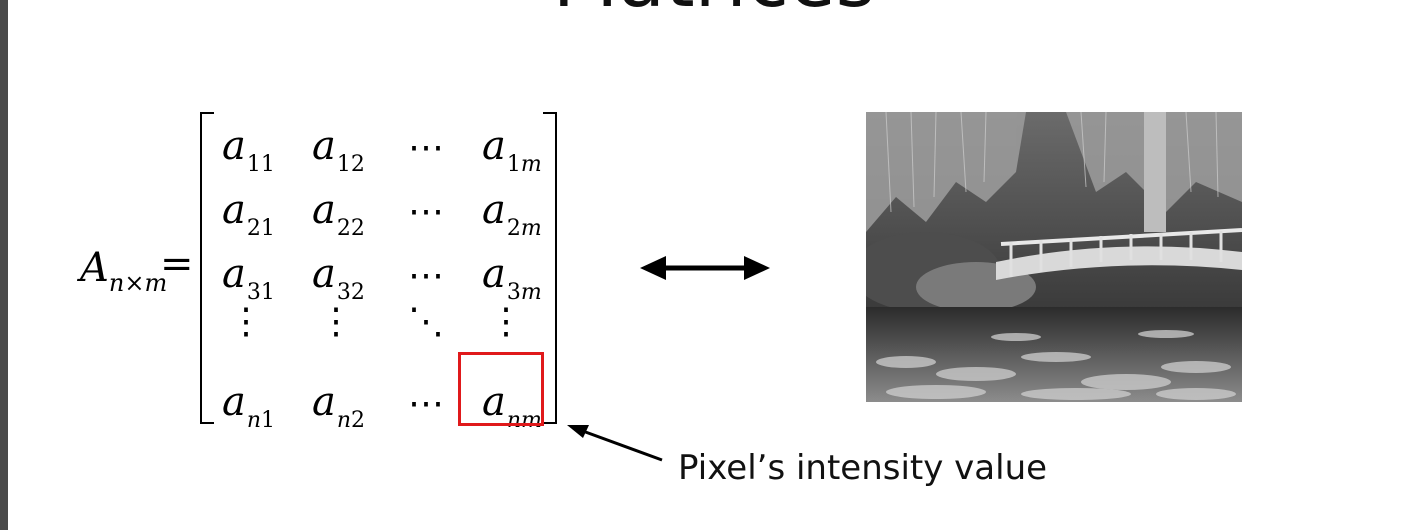  Describe the element at coordinates (260, 228) in the screenshot. I see `matrix-entry-subscript: 21` at that location.